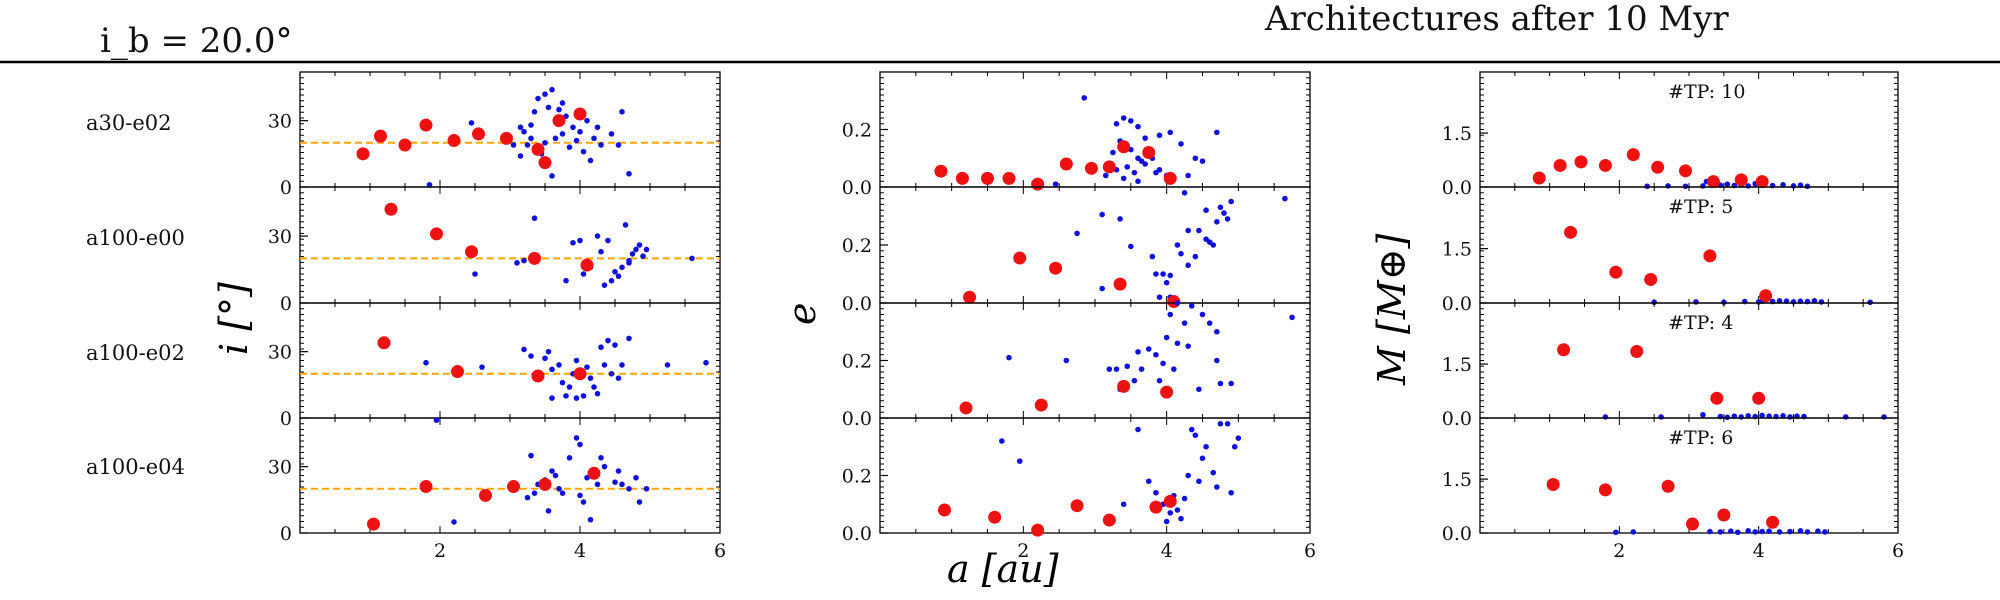  What do you see at coordinates (1496, 19) in the screenshot?
I see `figure-title: Architectures after 10 Myr` at bounding box center [1496, 19].